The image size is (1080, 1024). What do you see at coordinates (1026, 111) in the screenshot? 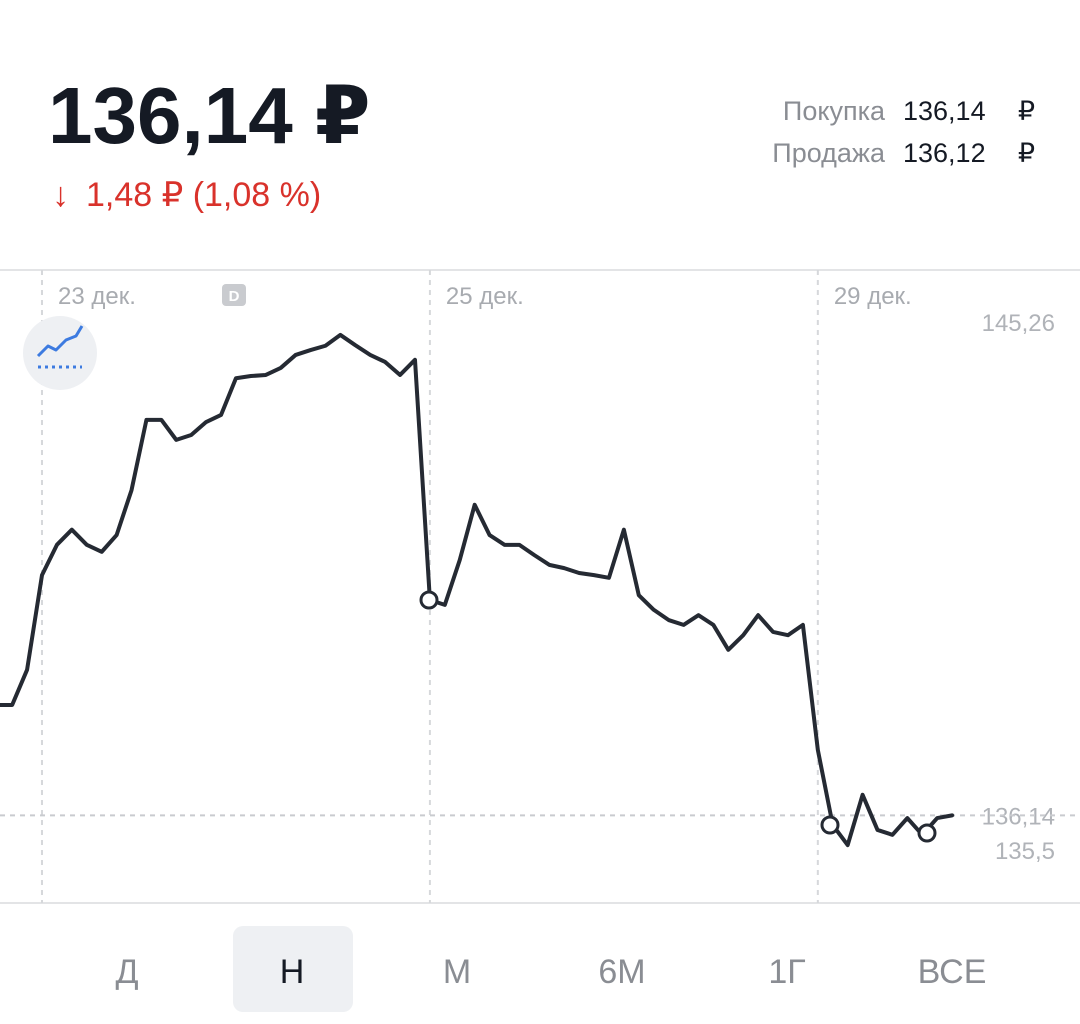
I see `buy-currency: ₽` at bounding box center [1026, 111].